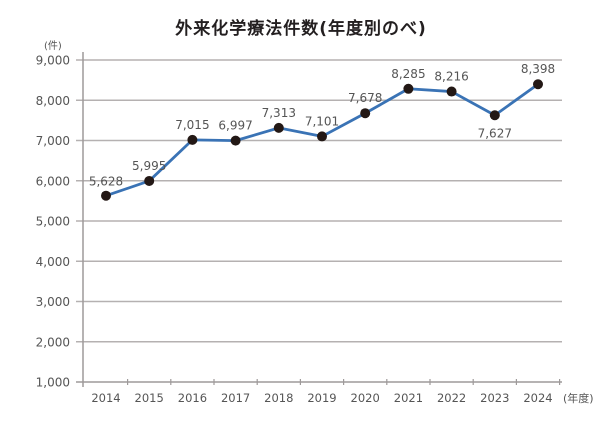 The image size is (602, 439). I want to click on data-label: 5,628, so click(106, 182).